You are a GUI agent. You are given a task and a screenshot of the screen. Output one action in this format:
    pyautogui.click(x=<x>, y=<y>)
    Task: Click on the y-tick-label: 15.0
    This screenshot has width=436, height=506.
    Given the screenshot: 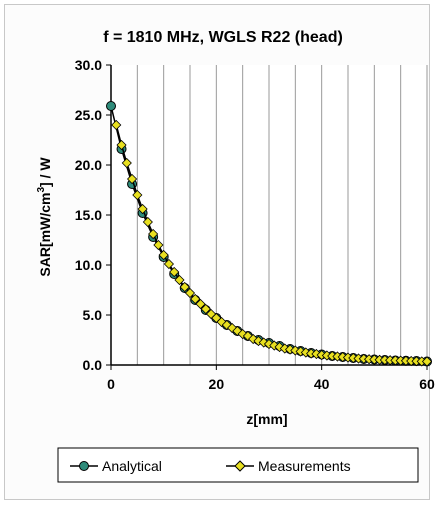 What is the action you would take?
    pyautogui.click(x=88, y=215)
    